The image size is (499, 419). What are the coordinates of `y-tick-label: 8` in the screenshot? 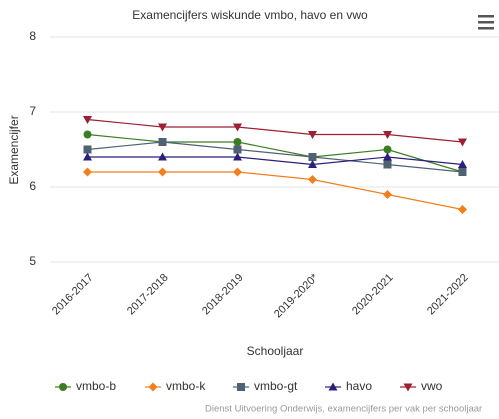 It's located at (32, 36).